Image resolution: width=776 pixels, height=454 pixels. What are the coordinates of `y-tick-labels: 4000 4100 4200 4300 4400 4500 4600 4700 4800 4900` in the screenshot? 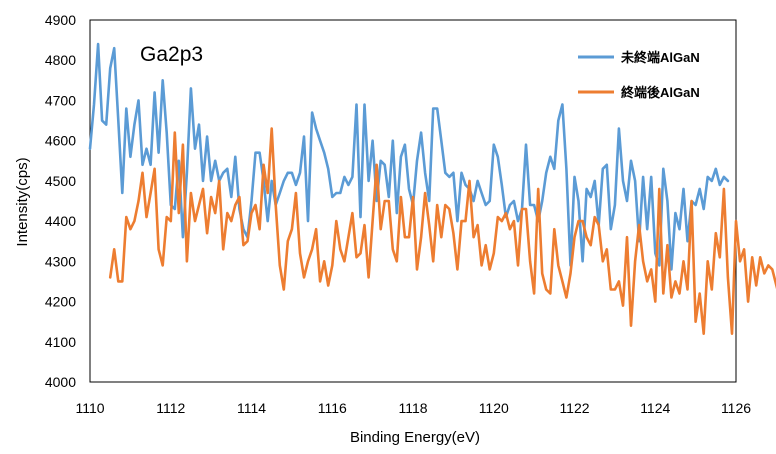 It's located at (60, 201).